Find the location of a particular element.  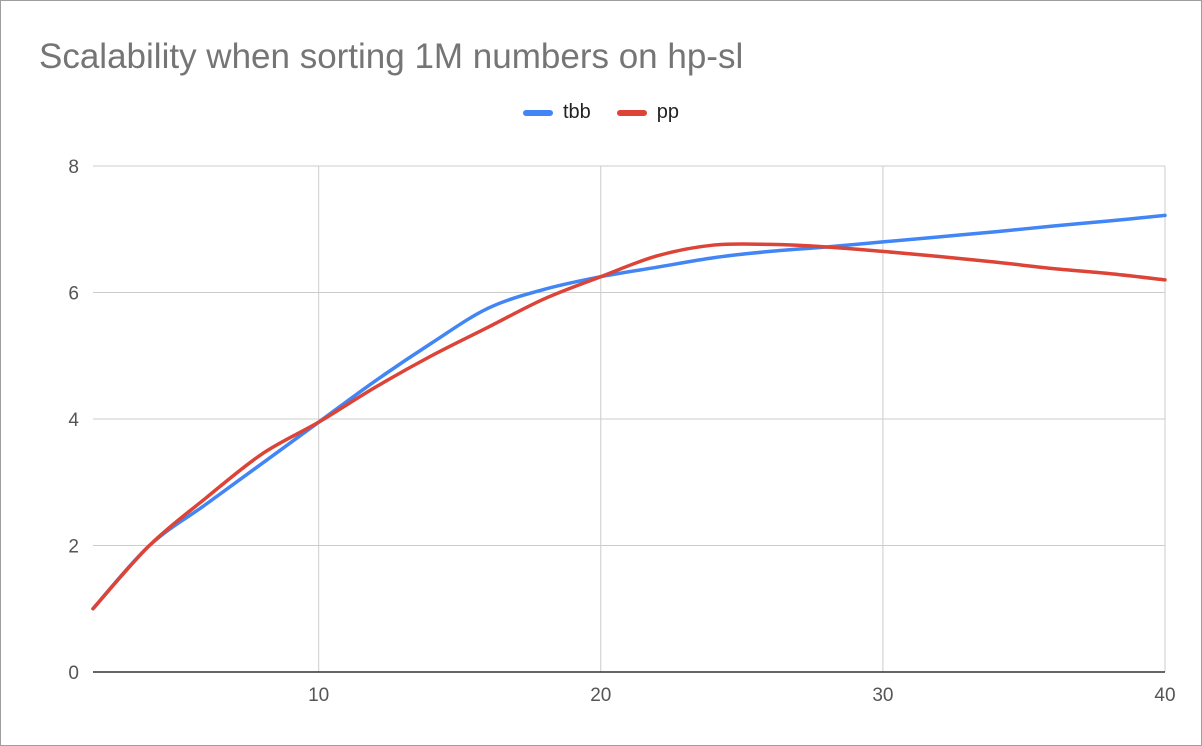

x-tick-label-40: 40 is located at coordinates (1164, 695).